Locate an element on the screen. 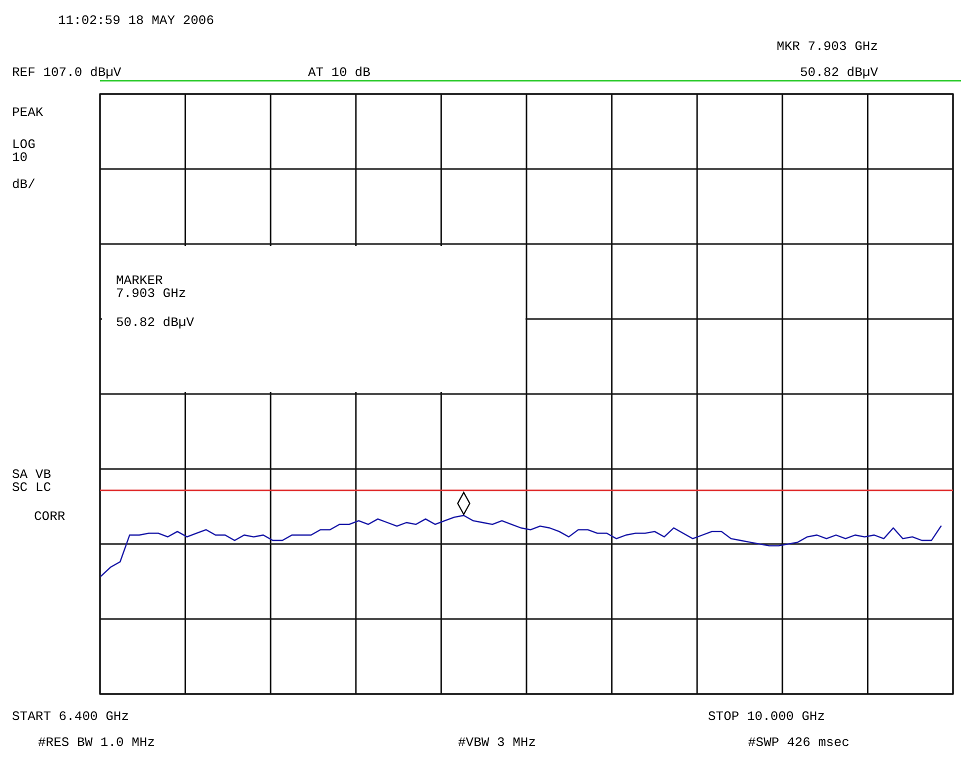 The width and height of the screenshot is (969, 757). chart-title: 11:02:59 18 MAY 2006 is located at coordinates (136, 20).